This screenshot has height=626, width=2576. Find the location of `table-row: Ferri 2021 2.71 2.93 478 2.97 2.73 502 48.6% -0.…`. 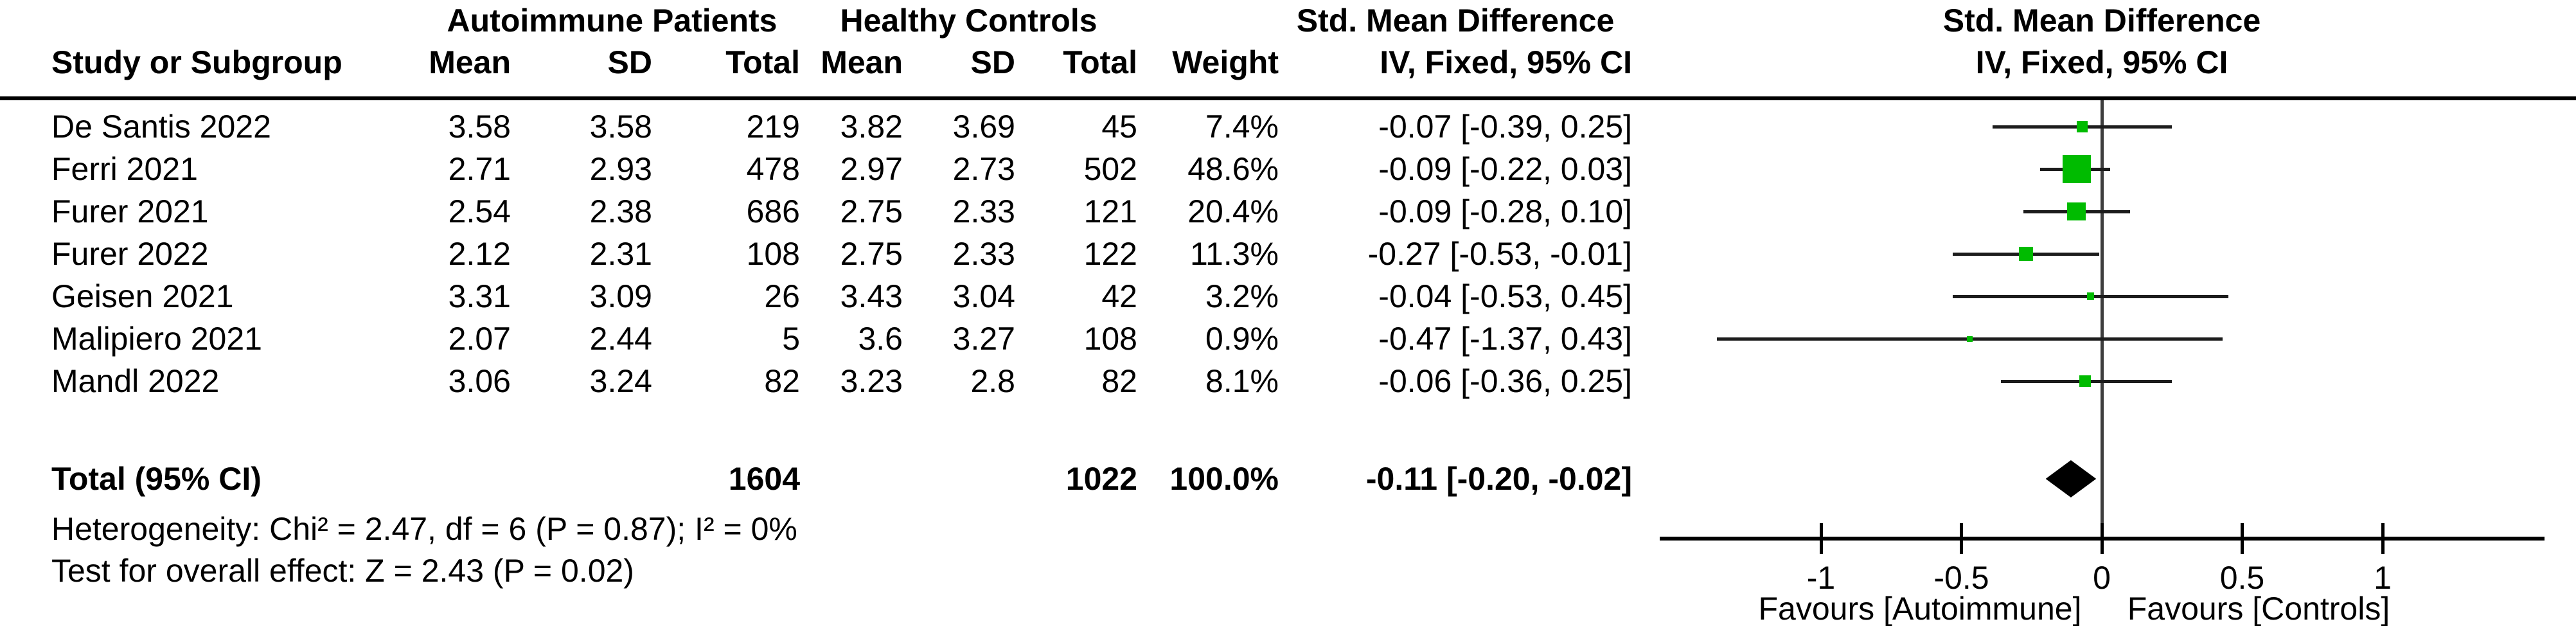

table-row: Ferri 2021 2.71 2.93 478 2.97 2.73 502 48.6% -0.… is located at coordinates (816, 169).